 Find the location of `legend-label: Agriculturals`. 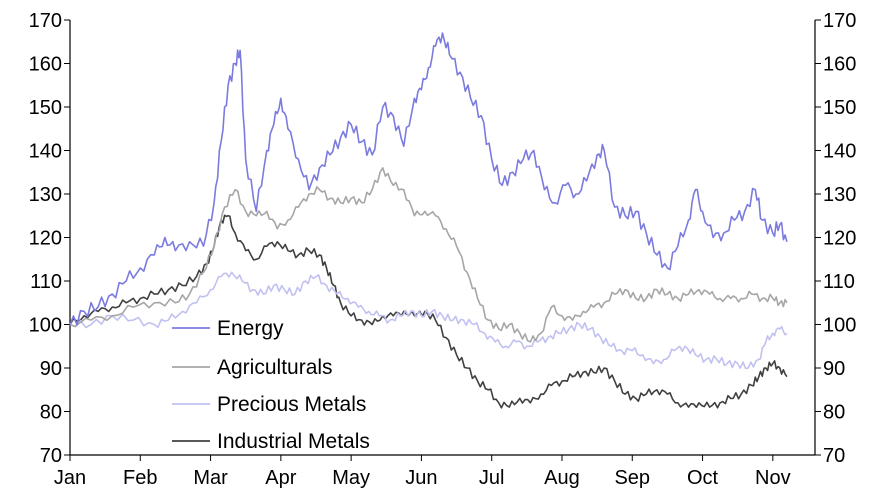

legend-label: Agriculturals is located at coordinates (275, 367).